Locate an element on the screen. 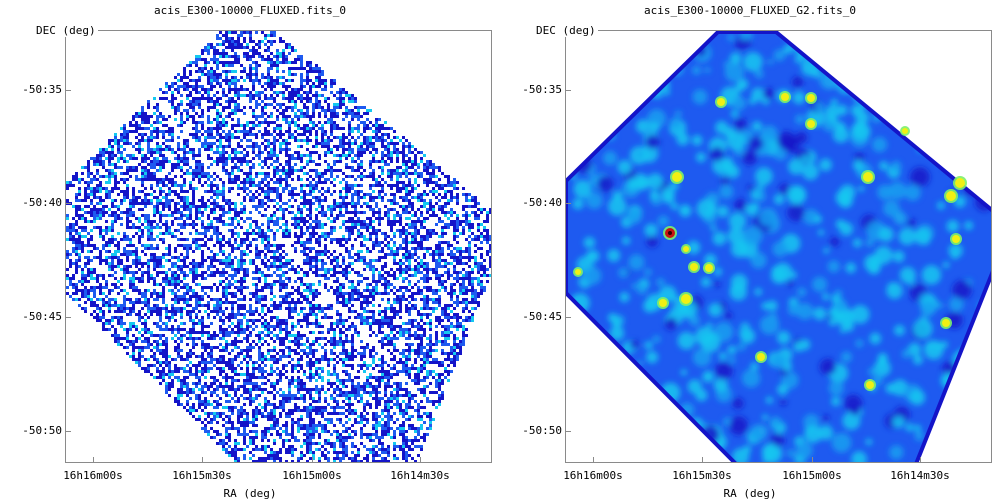  right-panel-title: acis_E300-10000_FLUXED_G2.fits_0 is located at coordinates (750, 10).